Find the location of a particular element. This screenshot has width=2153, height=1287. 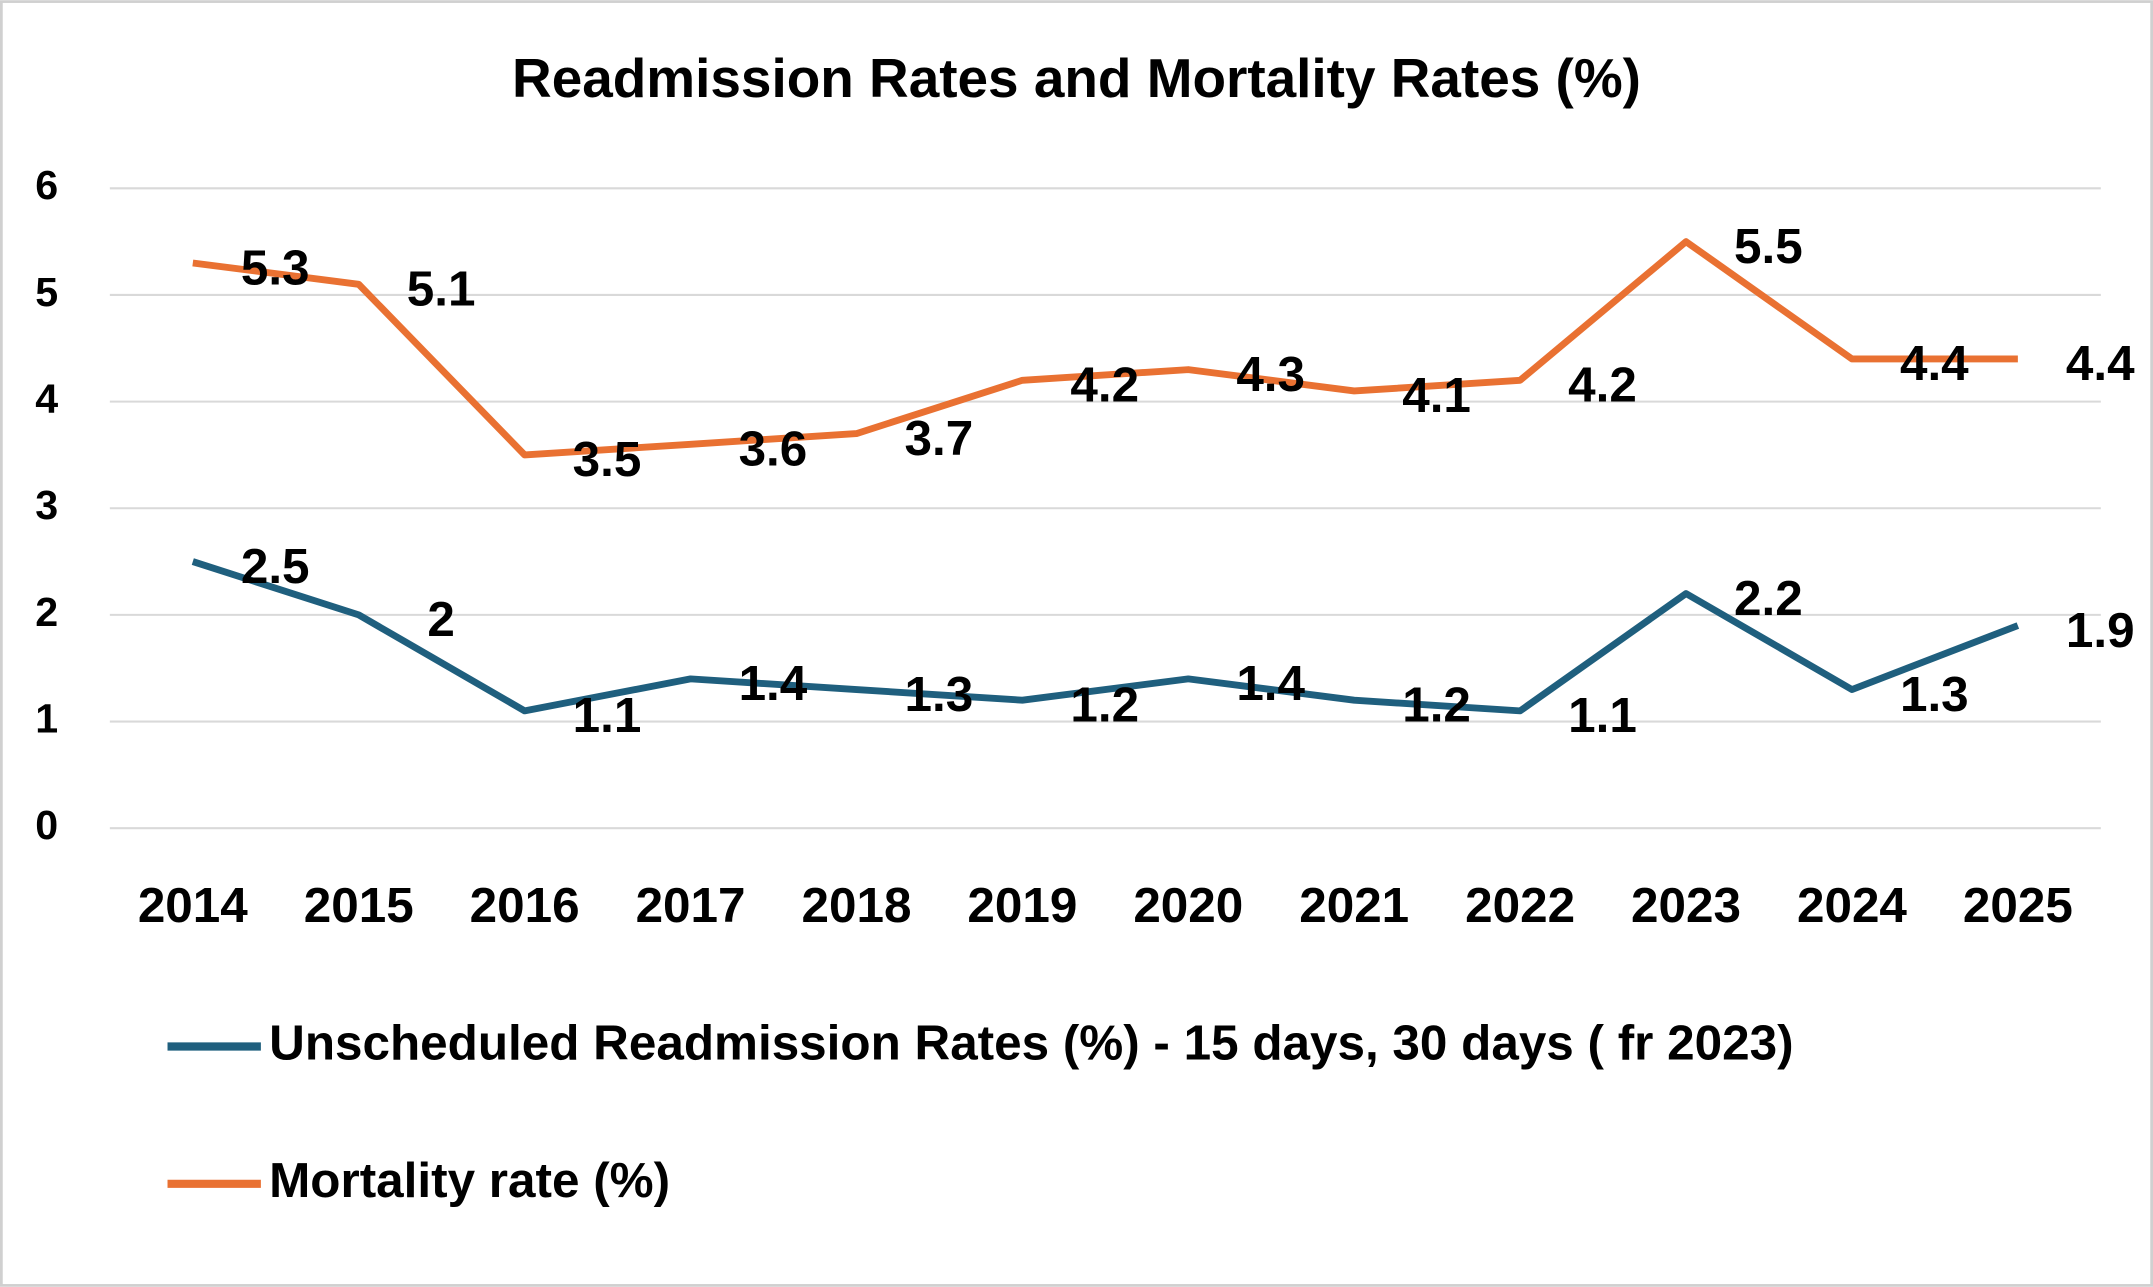

x-tick-label: 2018 is located at coordinates (856, 905).